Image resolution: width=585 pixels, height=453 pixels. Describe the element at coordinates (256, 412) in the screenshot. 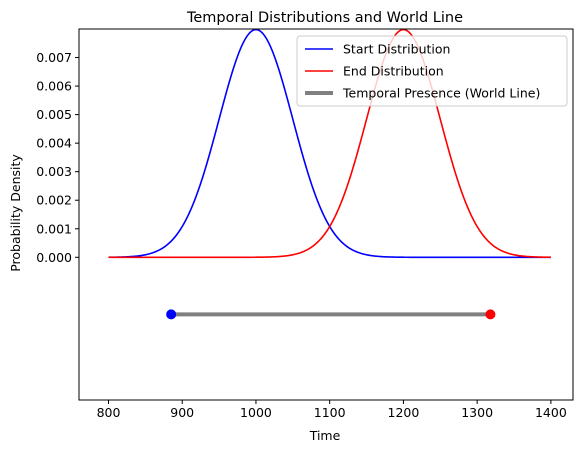

I see `x-tick-label: 1000` at that location.